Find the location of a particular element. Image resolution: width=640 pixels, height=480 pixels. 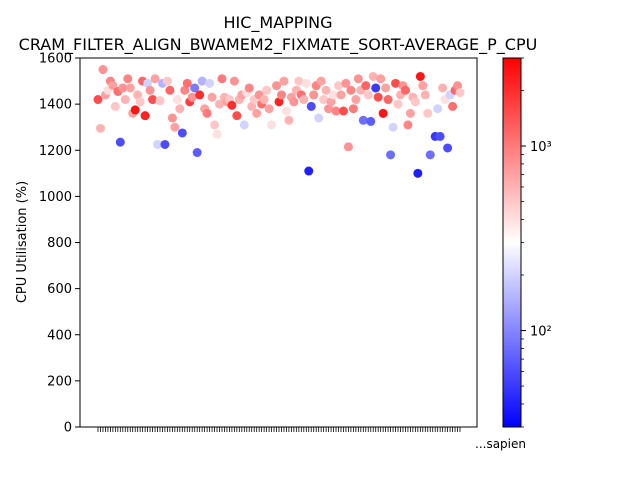

y-tick-label: 1200 is located at coordinates (55, 151).